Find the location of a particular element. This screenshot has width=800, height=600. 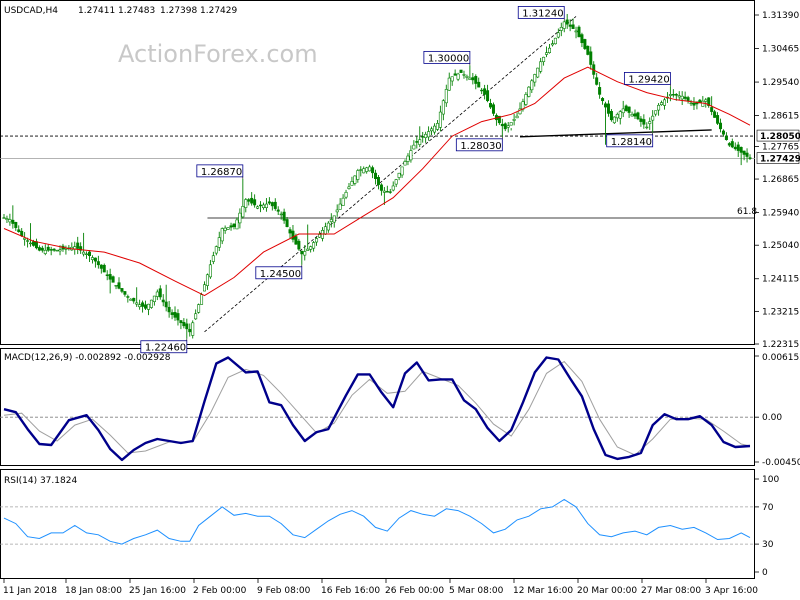

price-tick-label: 1.22315 is located at coordinates (780, 345).